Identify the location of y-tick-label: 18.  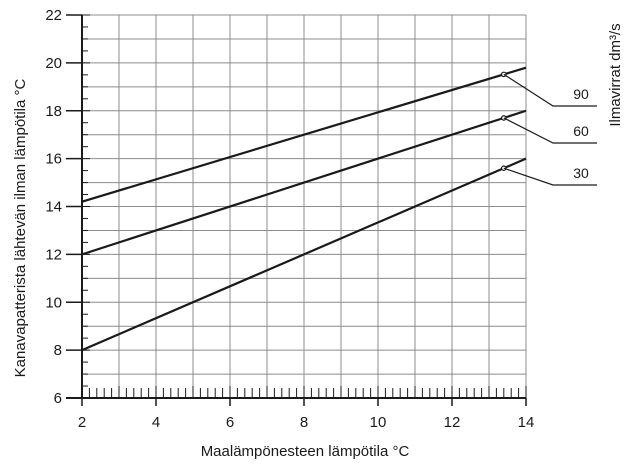
(53, 111).